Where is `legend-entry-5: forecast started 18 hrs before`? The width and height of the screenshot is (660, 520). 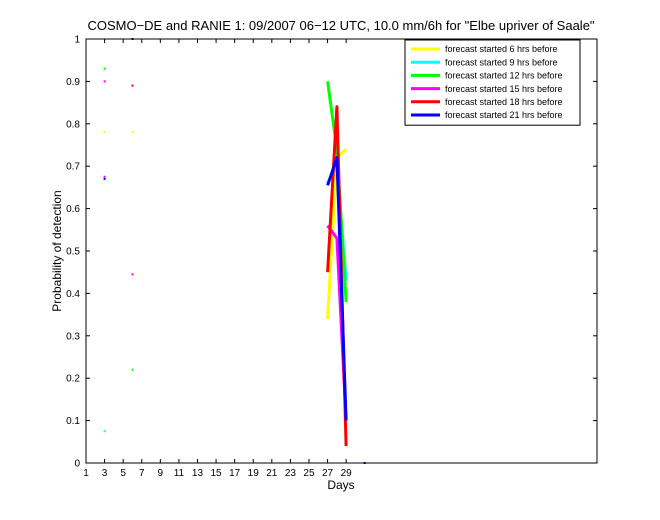 legend-entry-5: forecast started 18 hrs before is located at coordinates (504, 102).